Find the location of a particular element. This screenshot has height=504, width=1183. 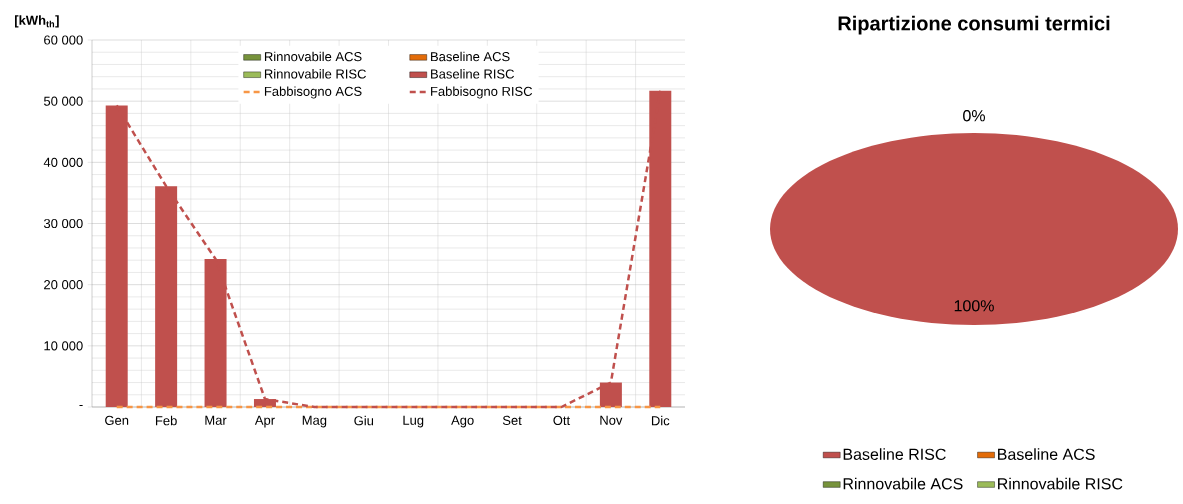

y-tick-label: 60 000 is located at coordinates (63, 40).